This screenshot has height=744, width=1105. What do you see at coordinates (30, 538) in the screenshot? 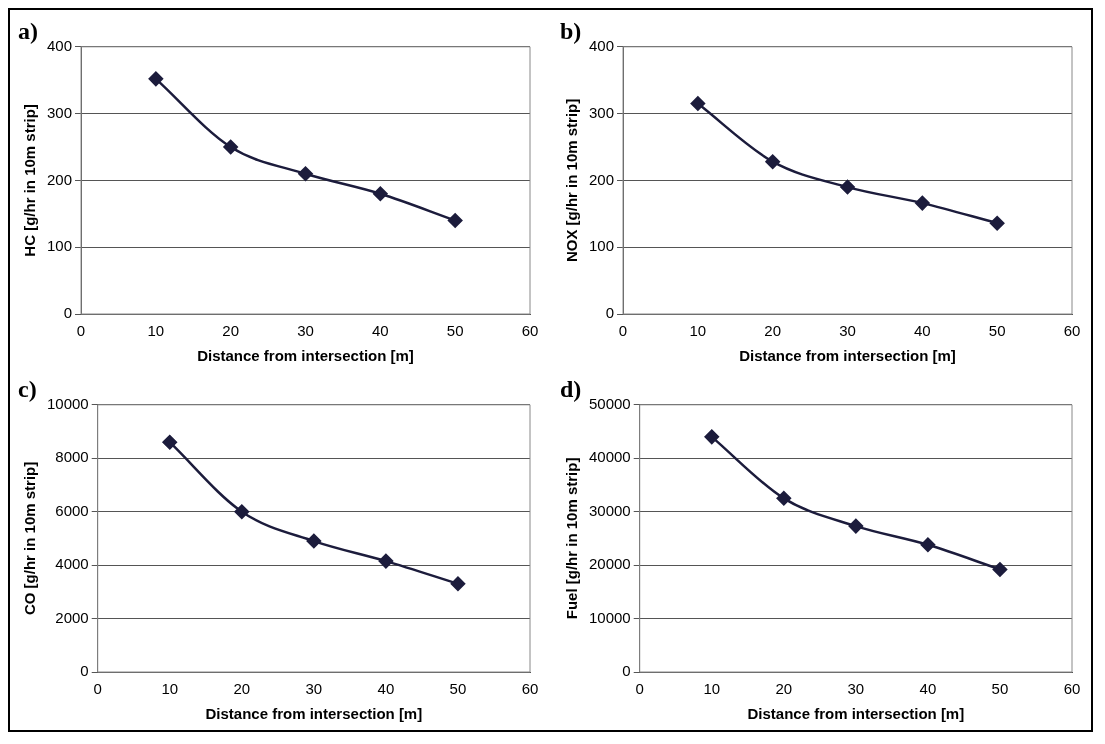
I see `y-axis-title: CO [g/hr in 10m strip]` at bounding box center [30, 538].